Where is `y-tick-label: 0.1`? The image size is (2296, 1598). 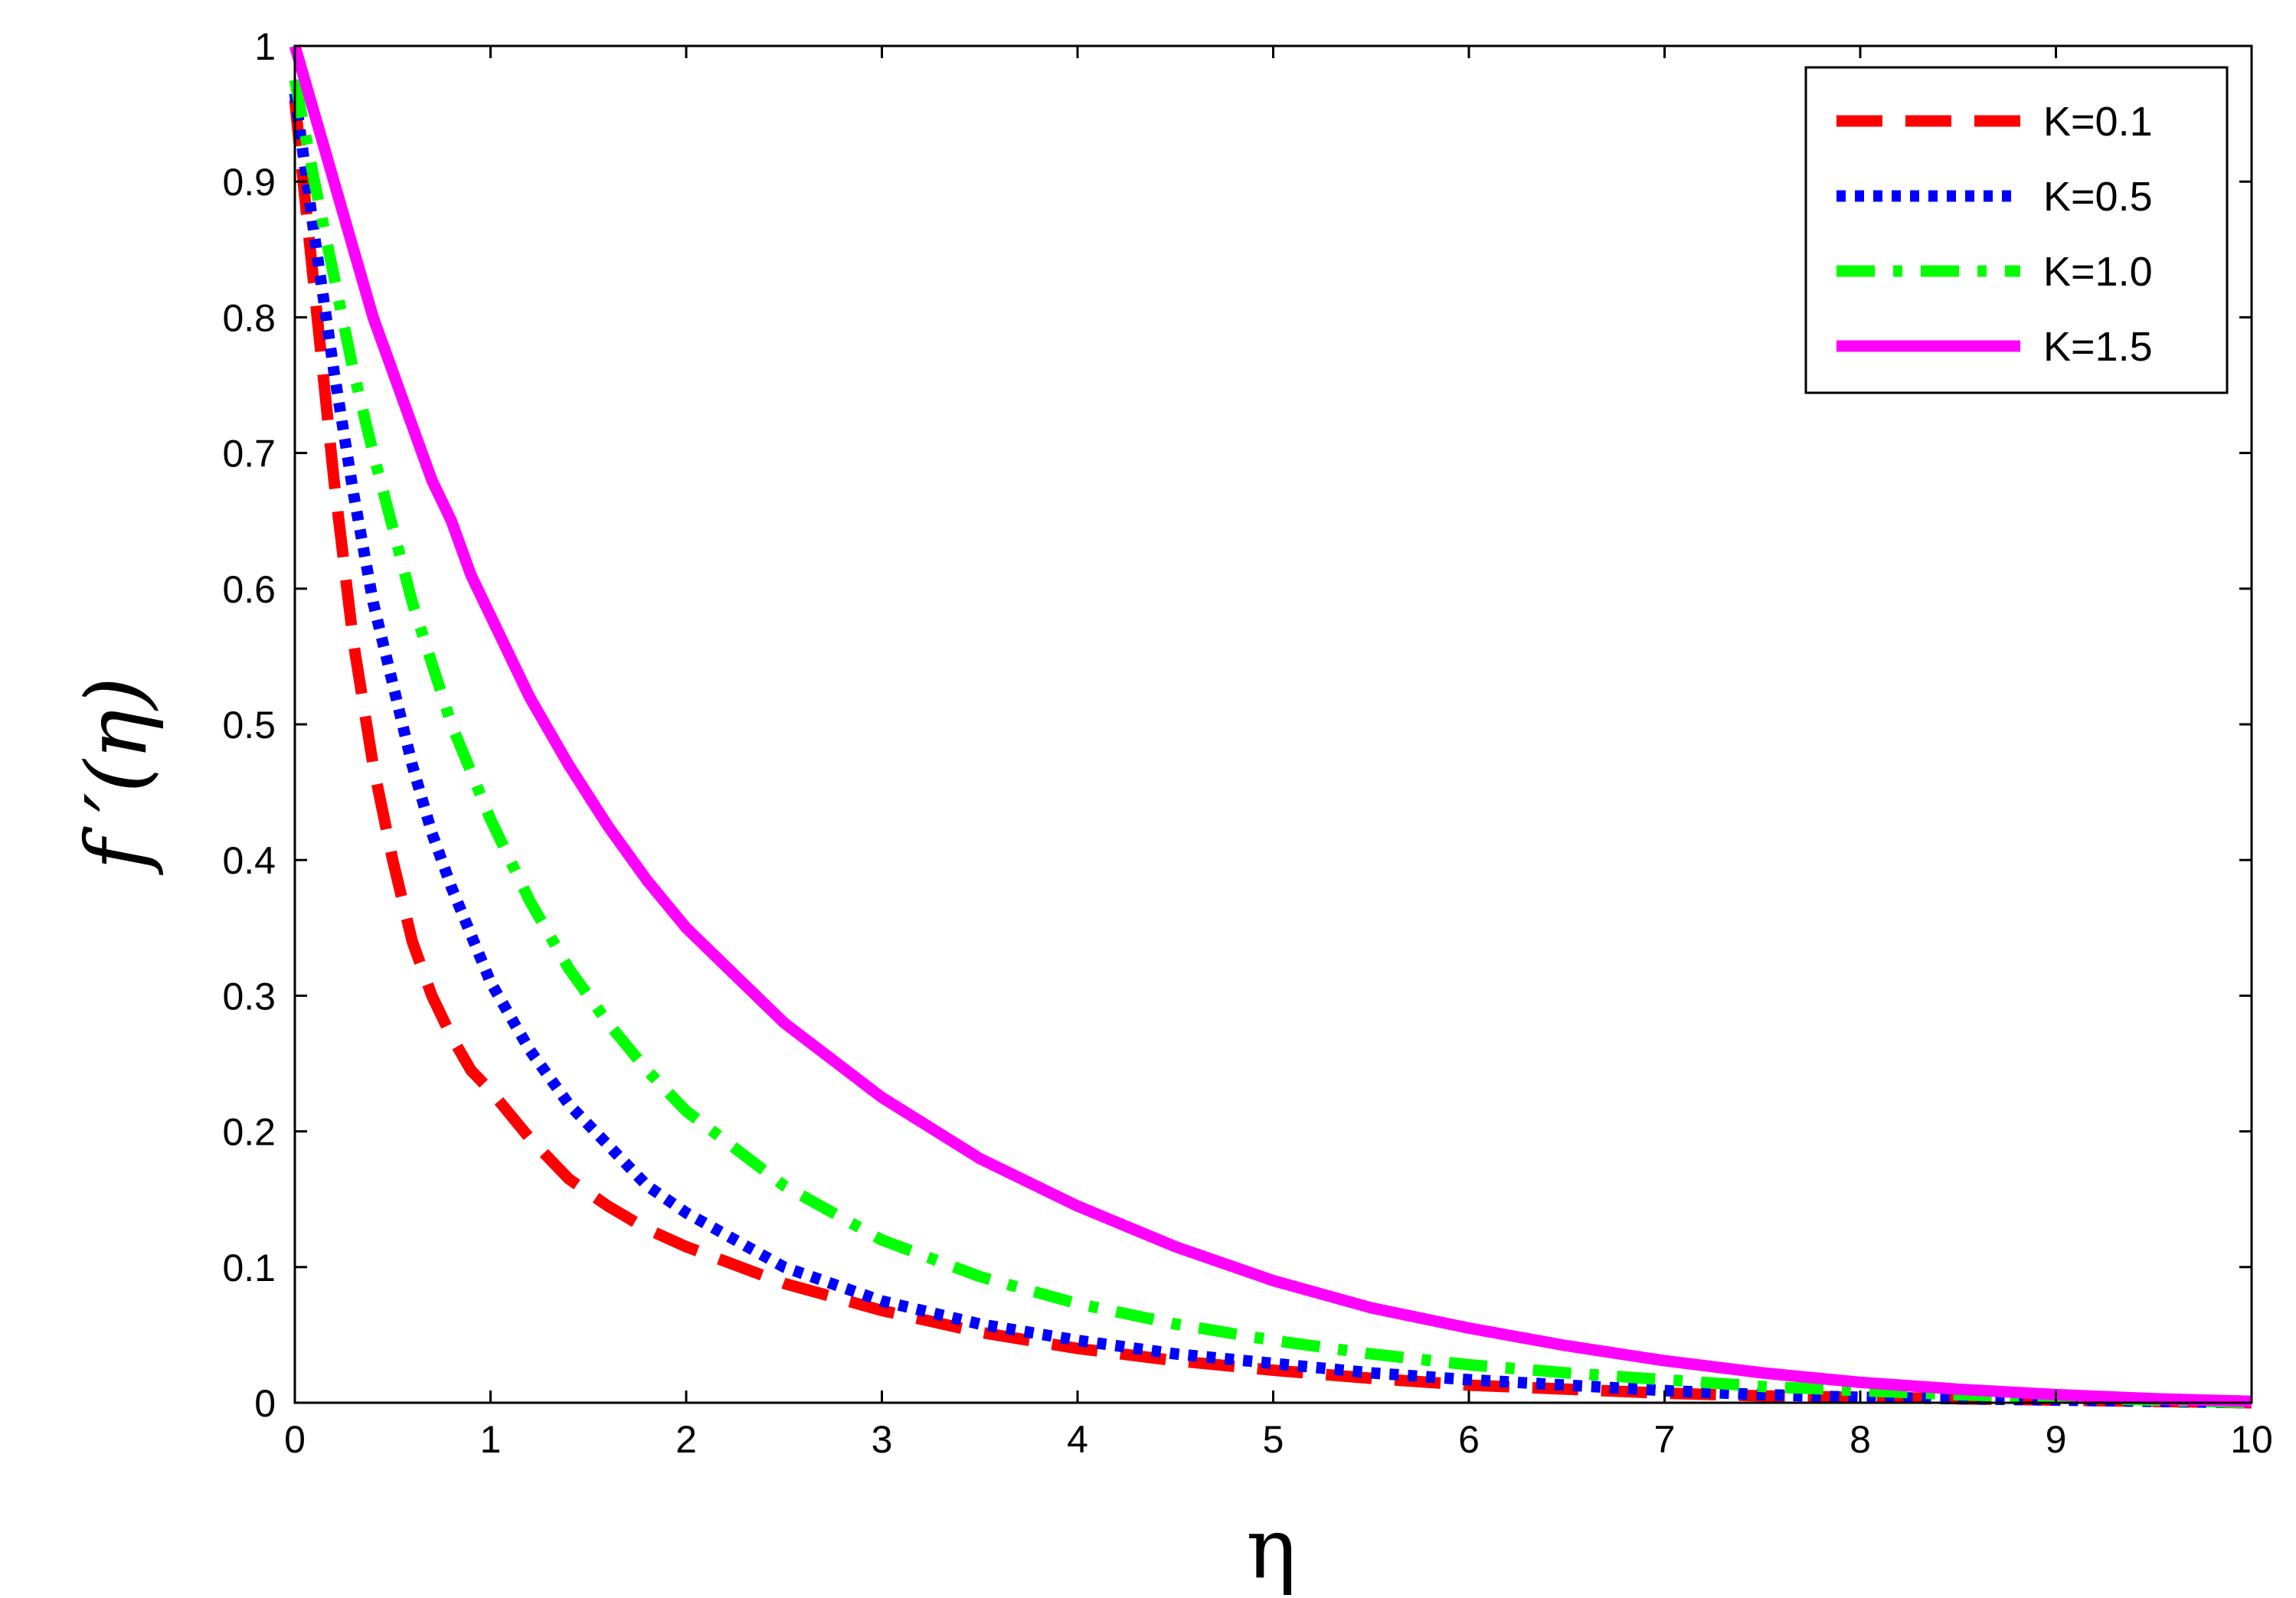 y-tick-label: 0.1 is located at coordinates (249, 1268).